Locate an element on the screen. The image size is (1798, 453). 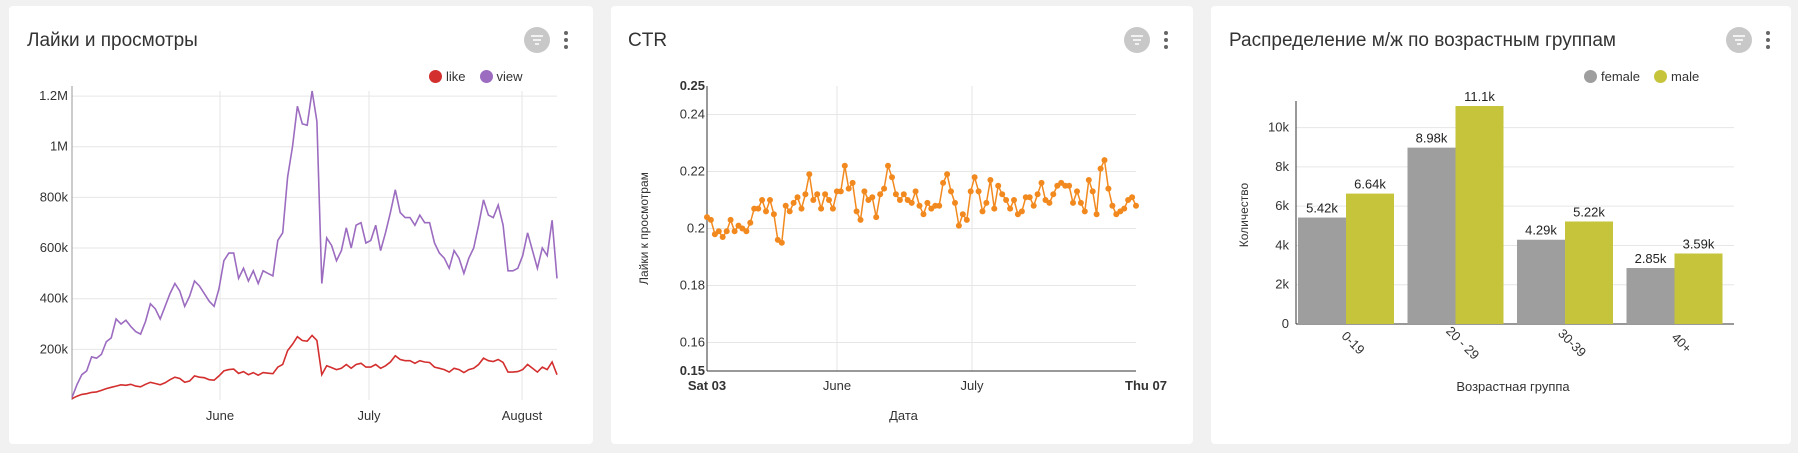
y-tick-label: 0.16 is located at coordinates (692, 342).